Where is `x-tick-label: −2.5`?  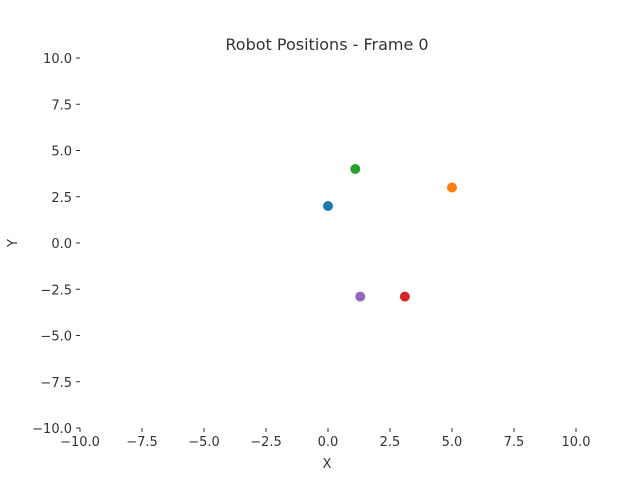 x-tick-label: −2.5 is located at coordinates (266, 442).